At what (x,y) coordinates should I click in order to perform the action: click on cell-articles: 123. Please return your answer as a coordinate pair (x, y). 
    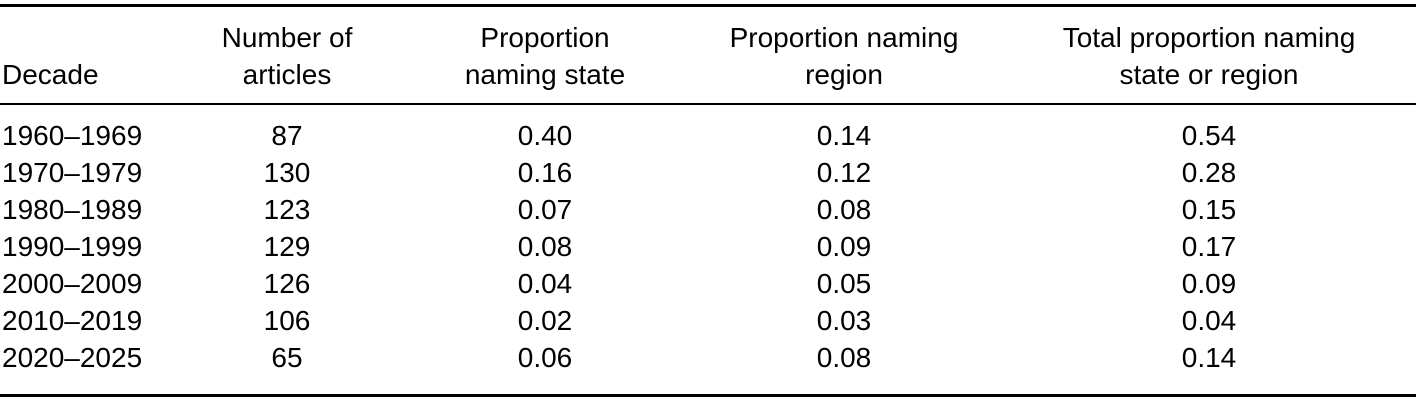
    Looking at the image, I should click on (287, 209).